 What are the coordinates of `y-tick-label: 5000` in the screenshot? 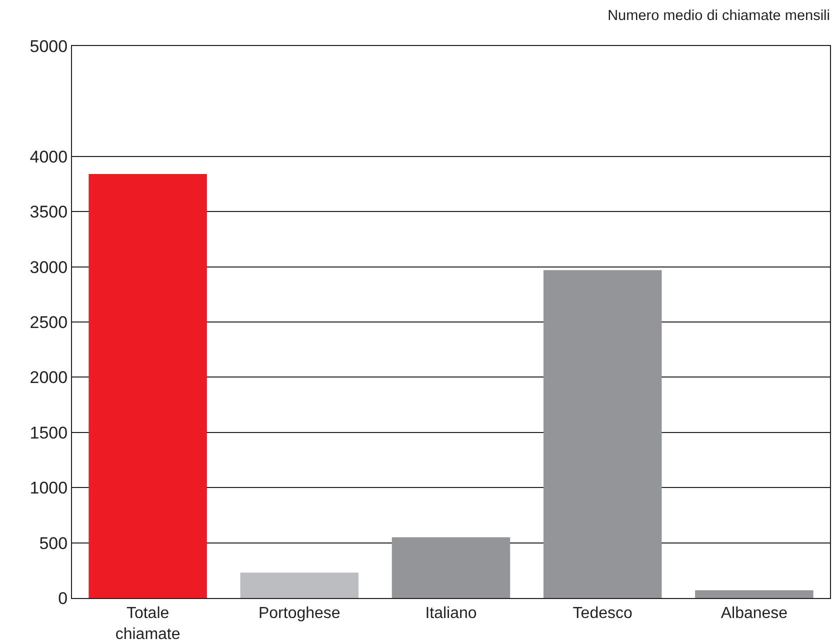 It's located at (49, 46).